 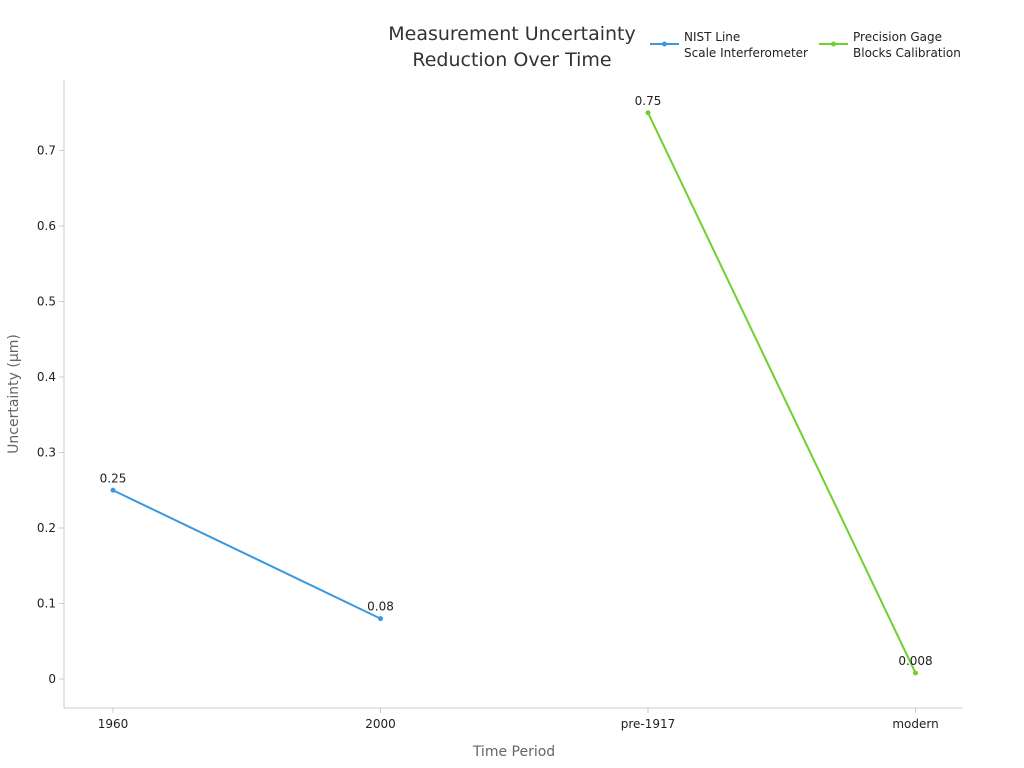 What do you see at coordinates (907, 53) in the screenshot?
I see `legend-label: Blocks Calibration` at bounding box center [907, 53].